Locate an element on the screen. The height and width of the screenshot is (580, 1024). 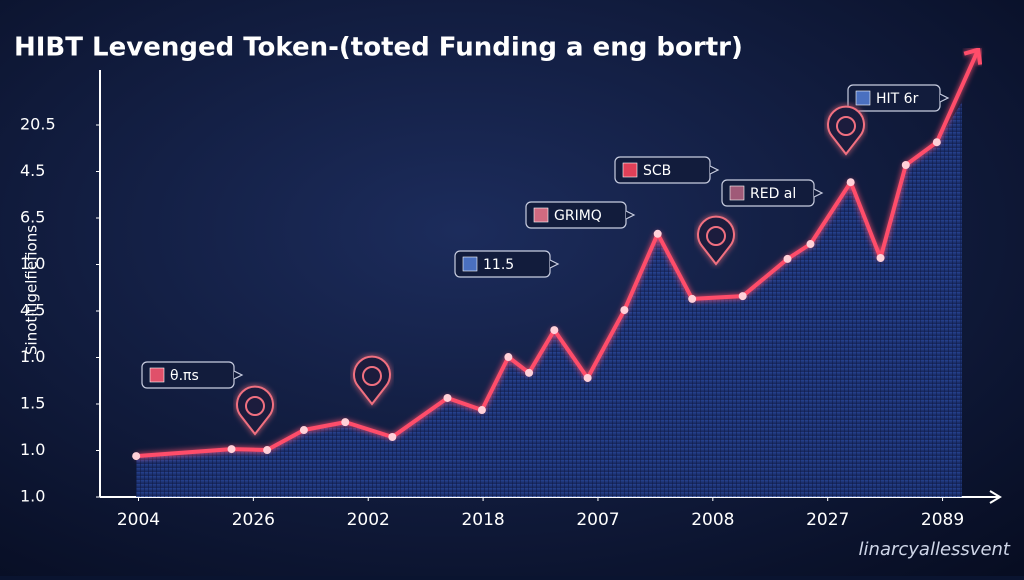
x-tick-label: 2008 is located at coordinates (712, 520).